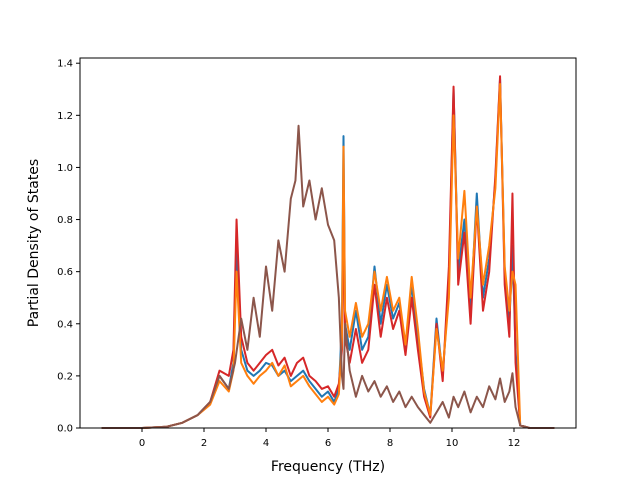 The image size is (640, 480). Describe the element at coordinates (328, 467) in the screenshot. I see `x-axis-label: Frequency (THz)` at that location.